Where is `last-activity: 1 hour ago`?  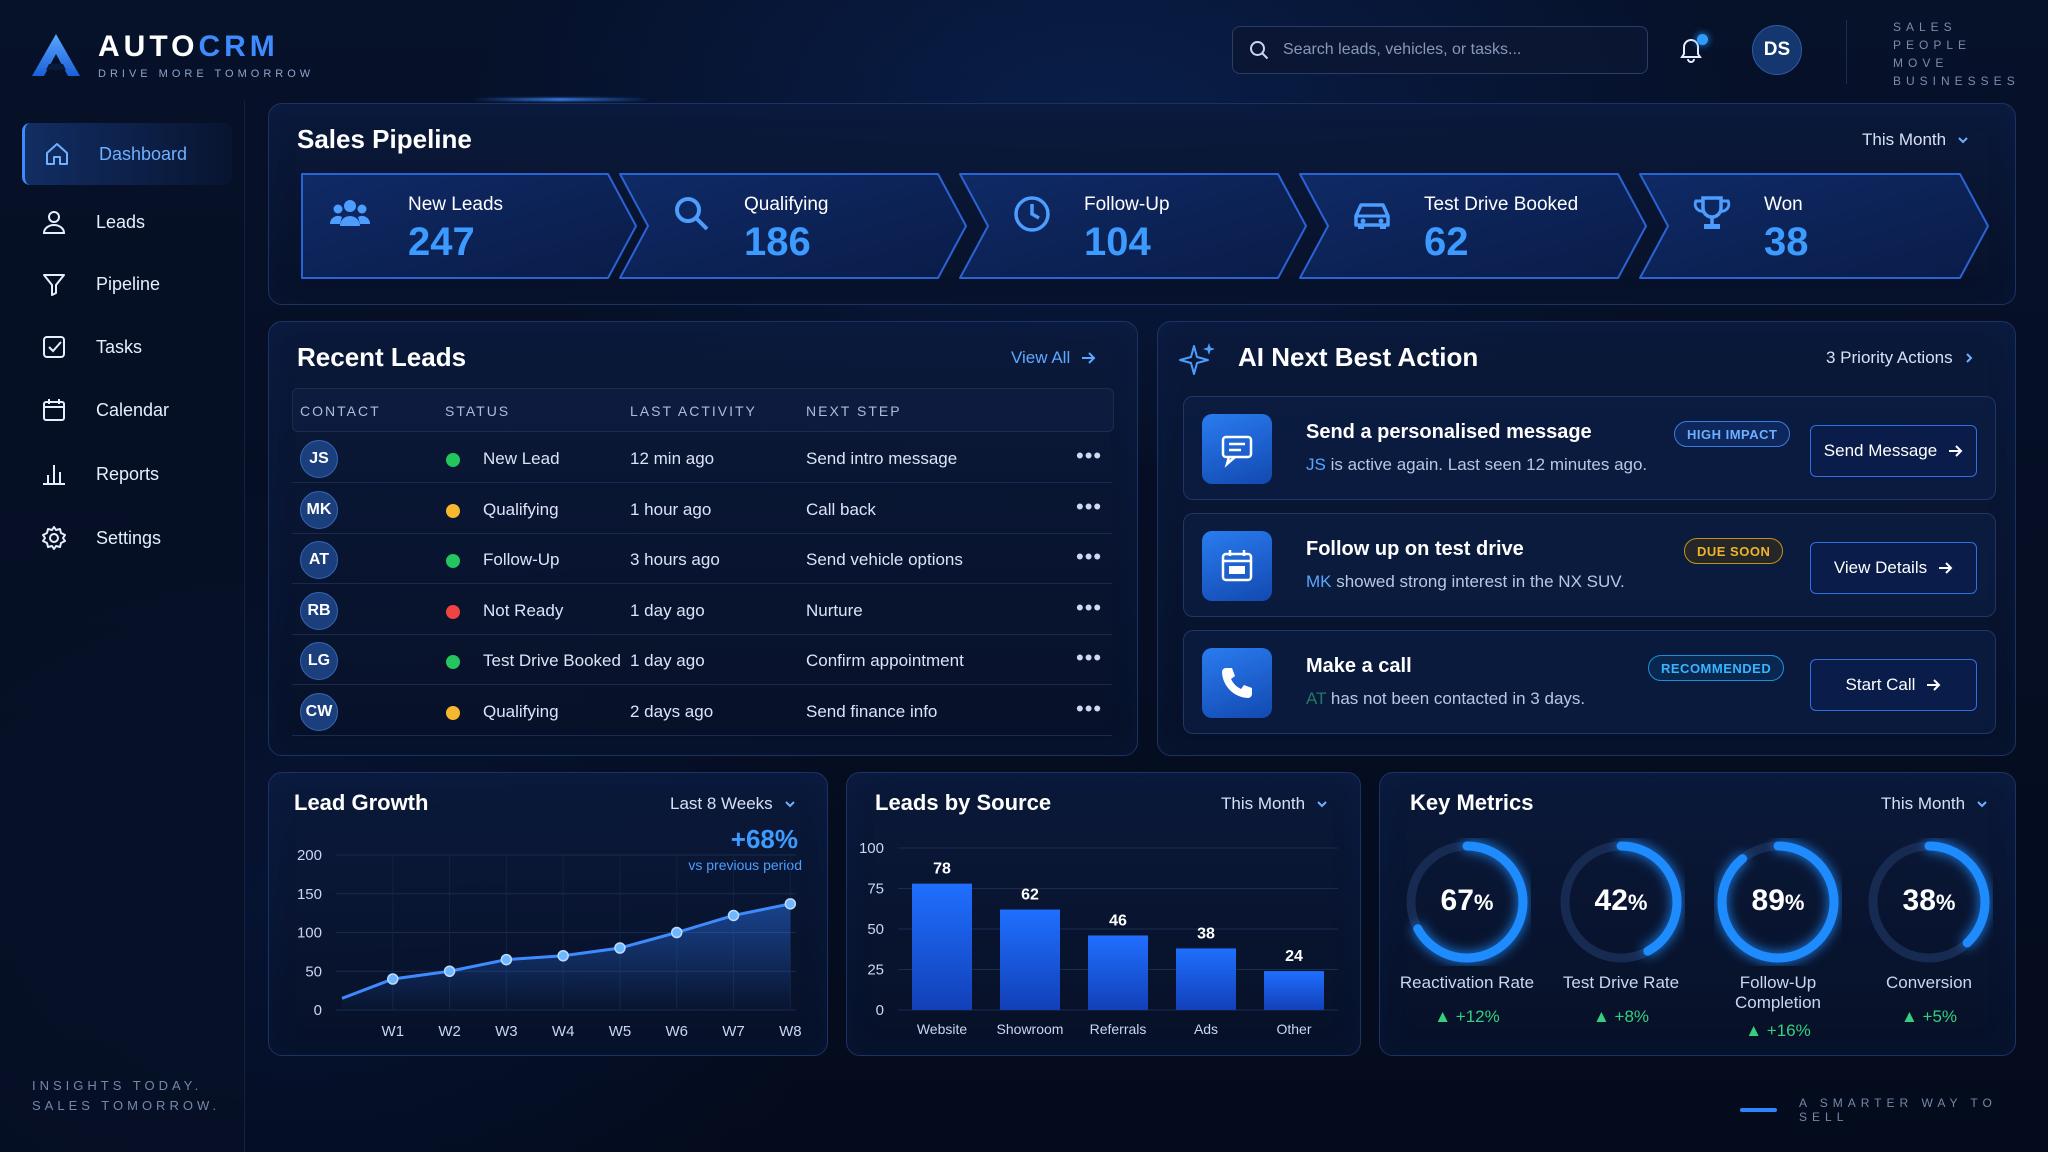
last-activity: 1 hour ago is located at coordinates (671, 509).